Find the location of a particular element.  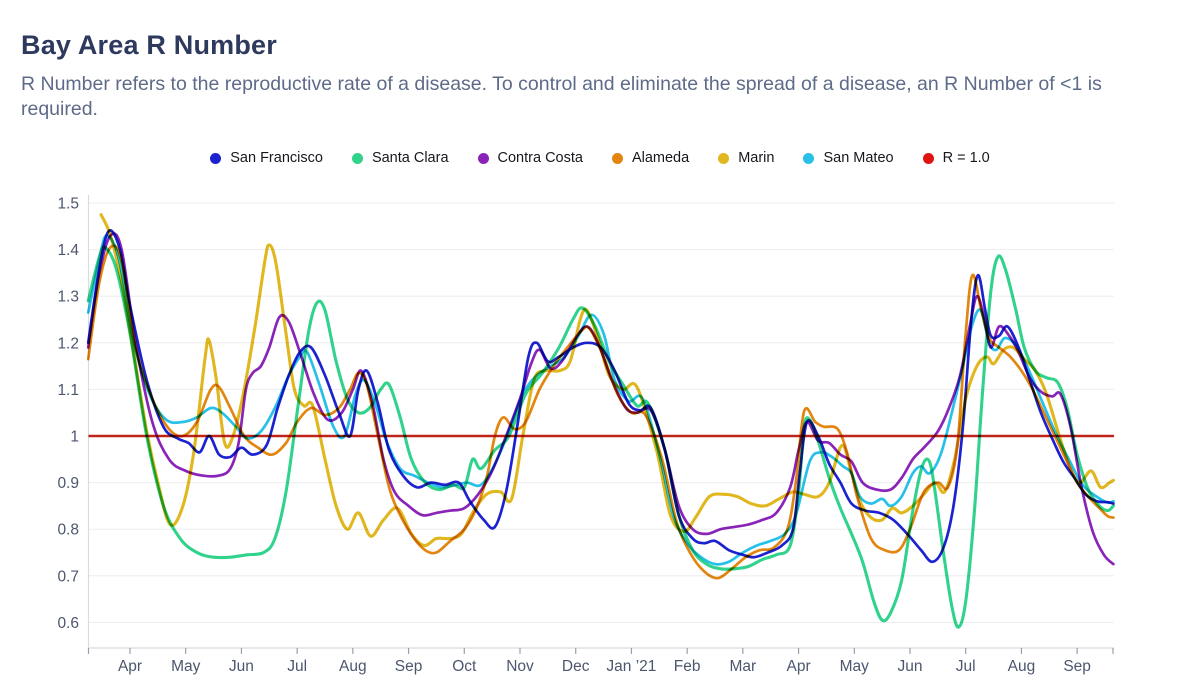

legend-label: Alameda is located at coordinates (660, 158).